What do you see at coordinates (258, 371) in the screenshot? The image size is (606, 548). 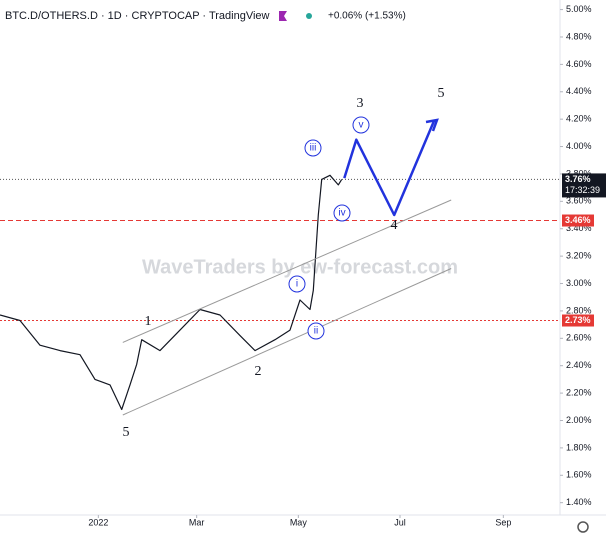 I see `wave-label: 2` at bounding box center [258, 371].